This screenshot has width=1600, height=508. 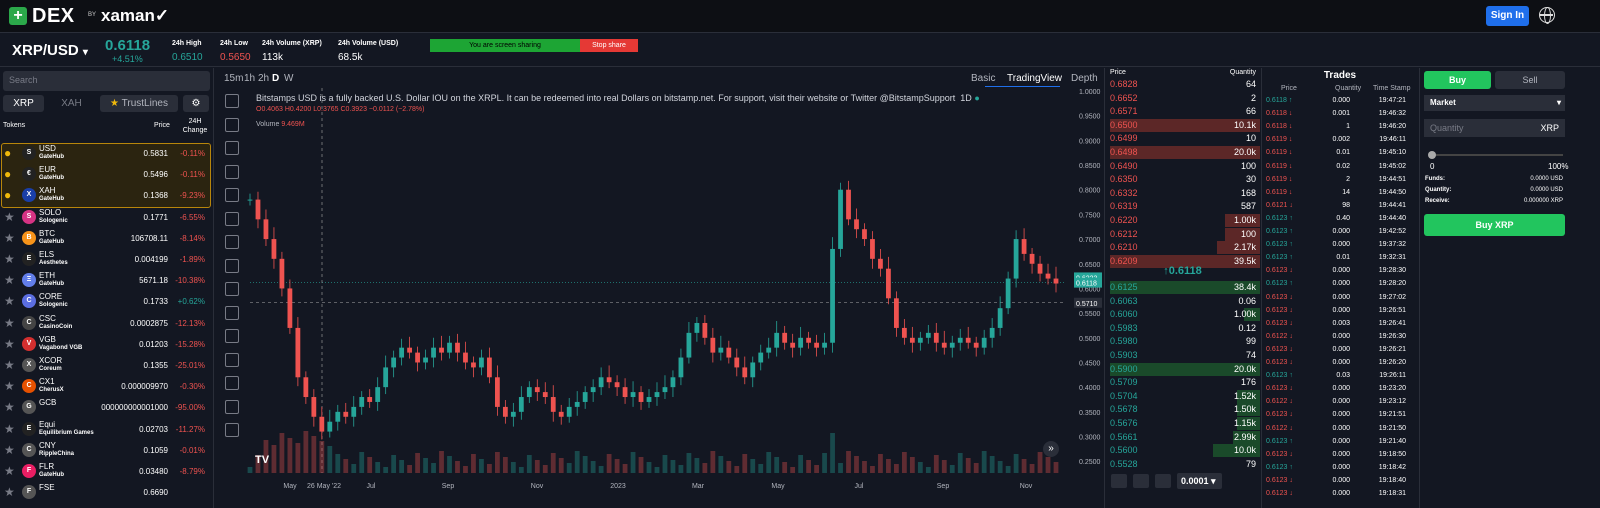 What do you see at coordinates (1182, 248) in the screenshot?
I see `book-row: 0.6210 2.17k` at bounding box center [1182, 248].